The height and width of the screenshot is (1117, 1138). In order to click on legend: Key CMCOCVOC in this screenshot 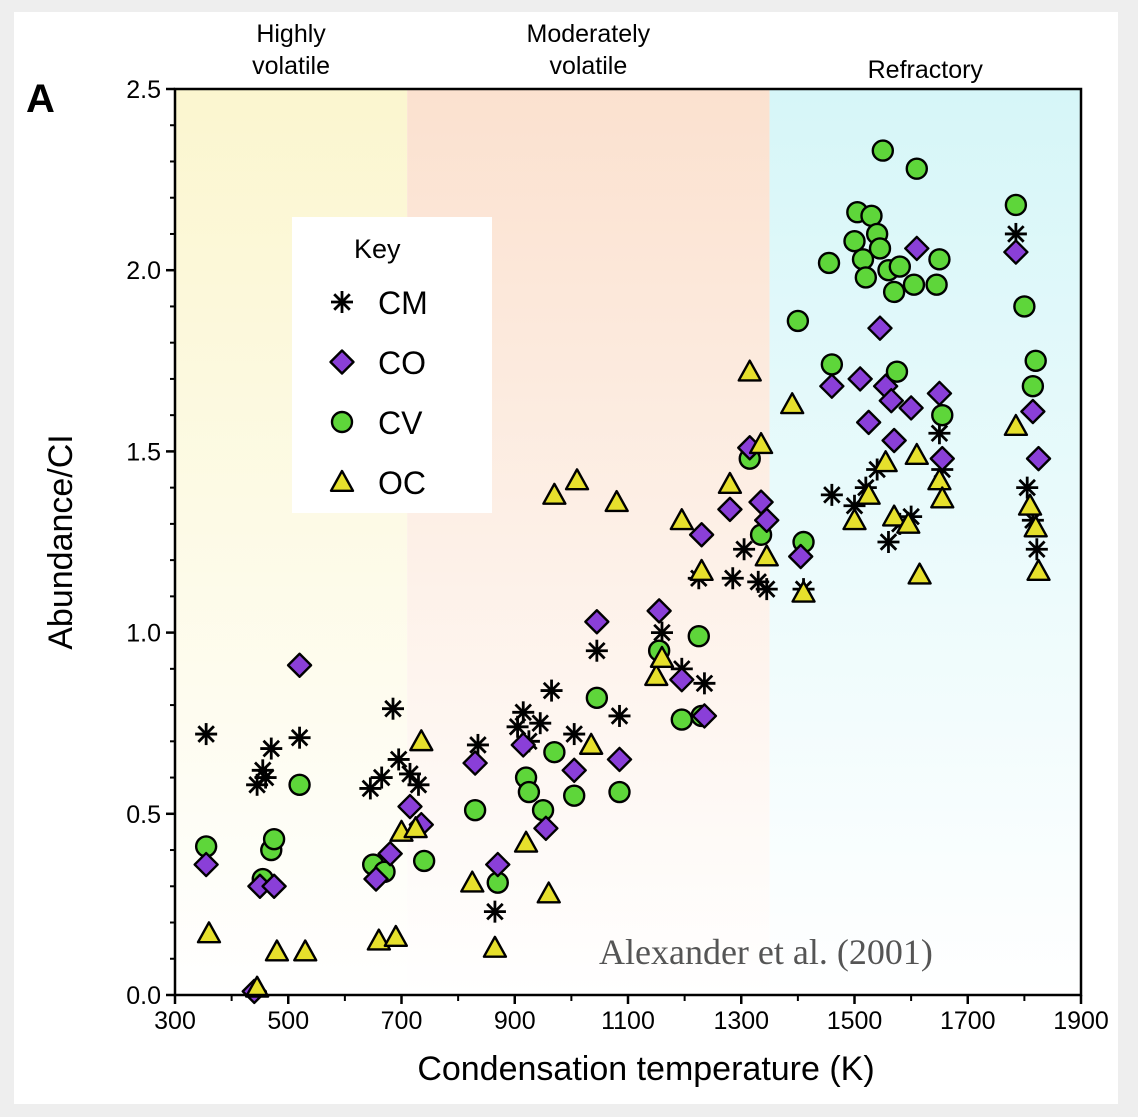, I will do `click(392, 365)`.